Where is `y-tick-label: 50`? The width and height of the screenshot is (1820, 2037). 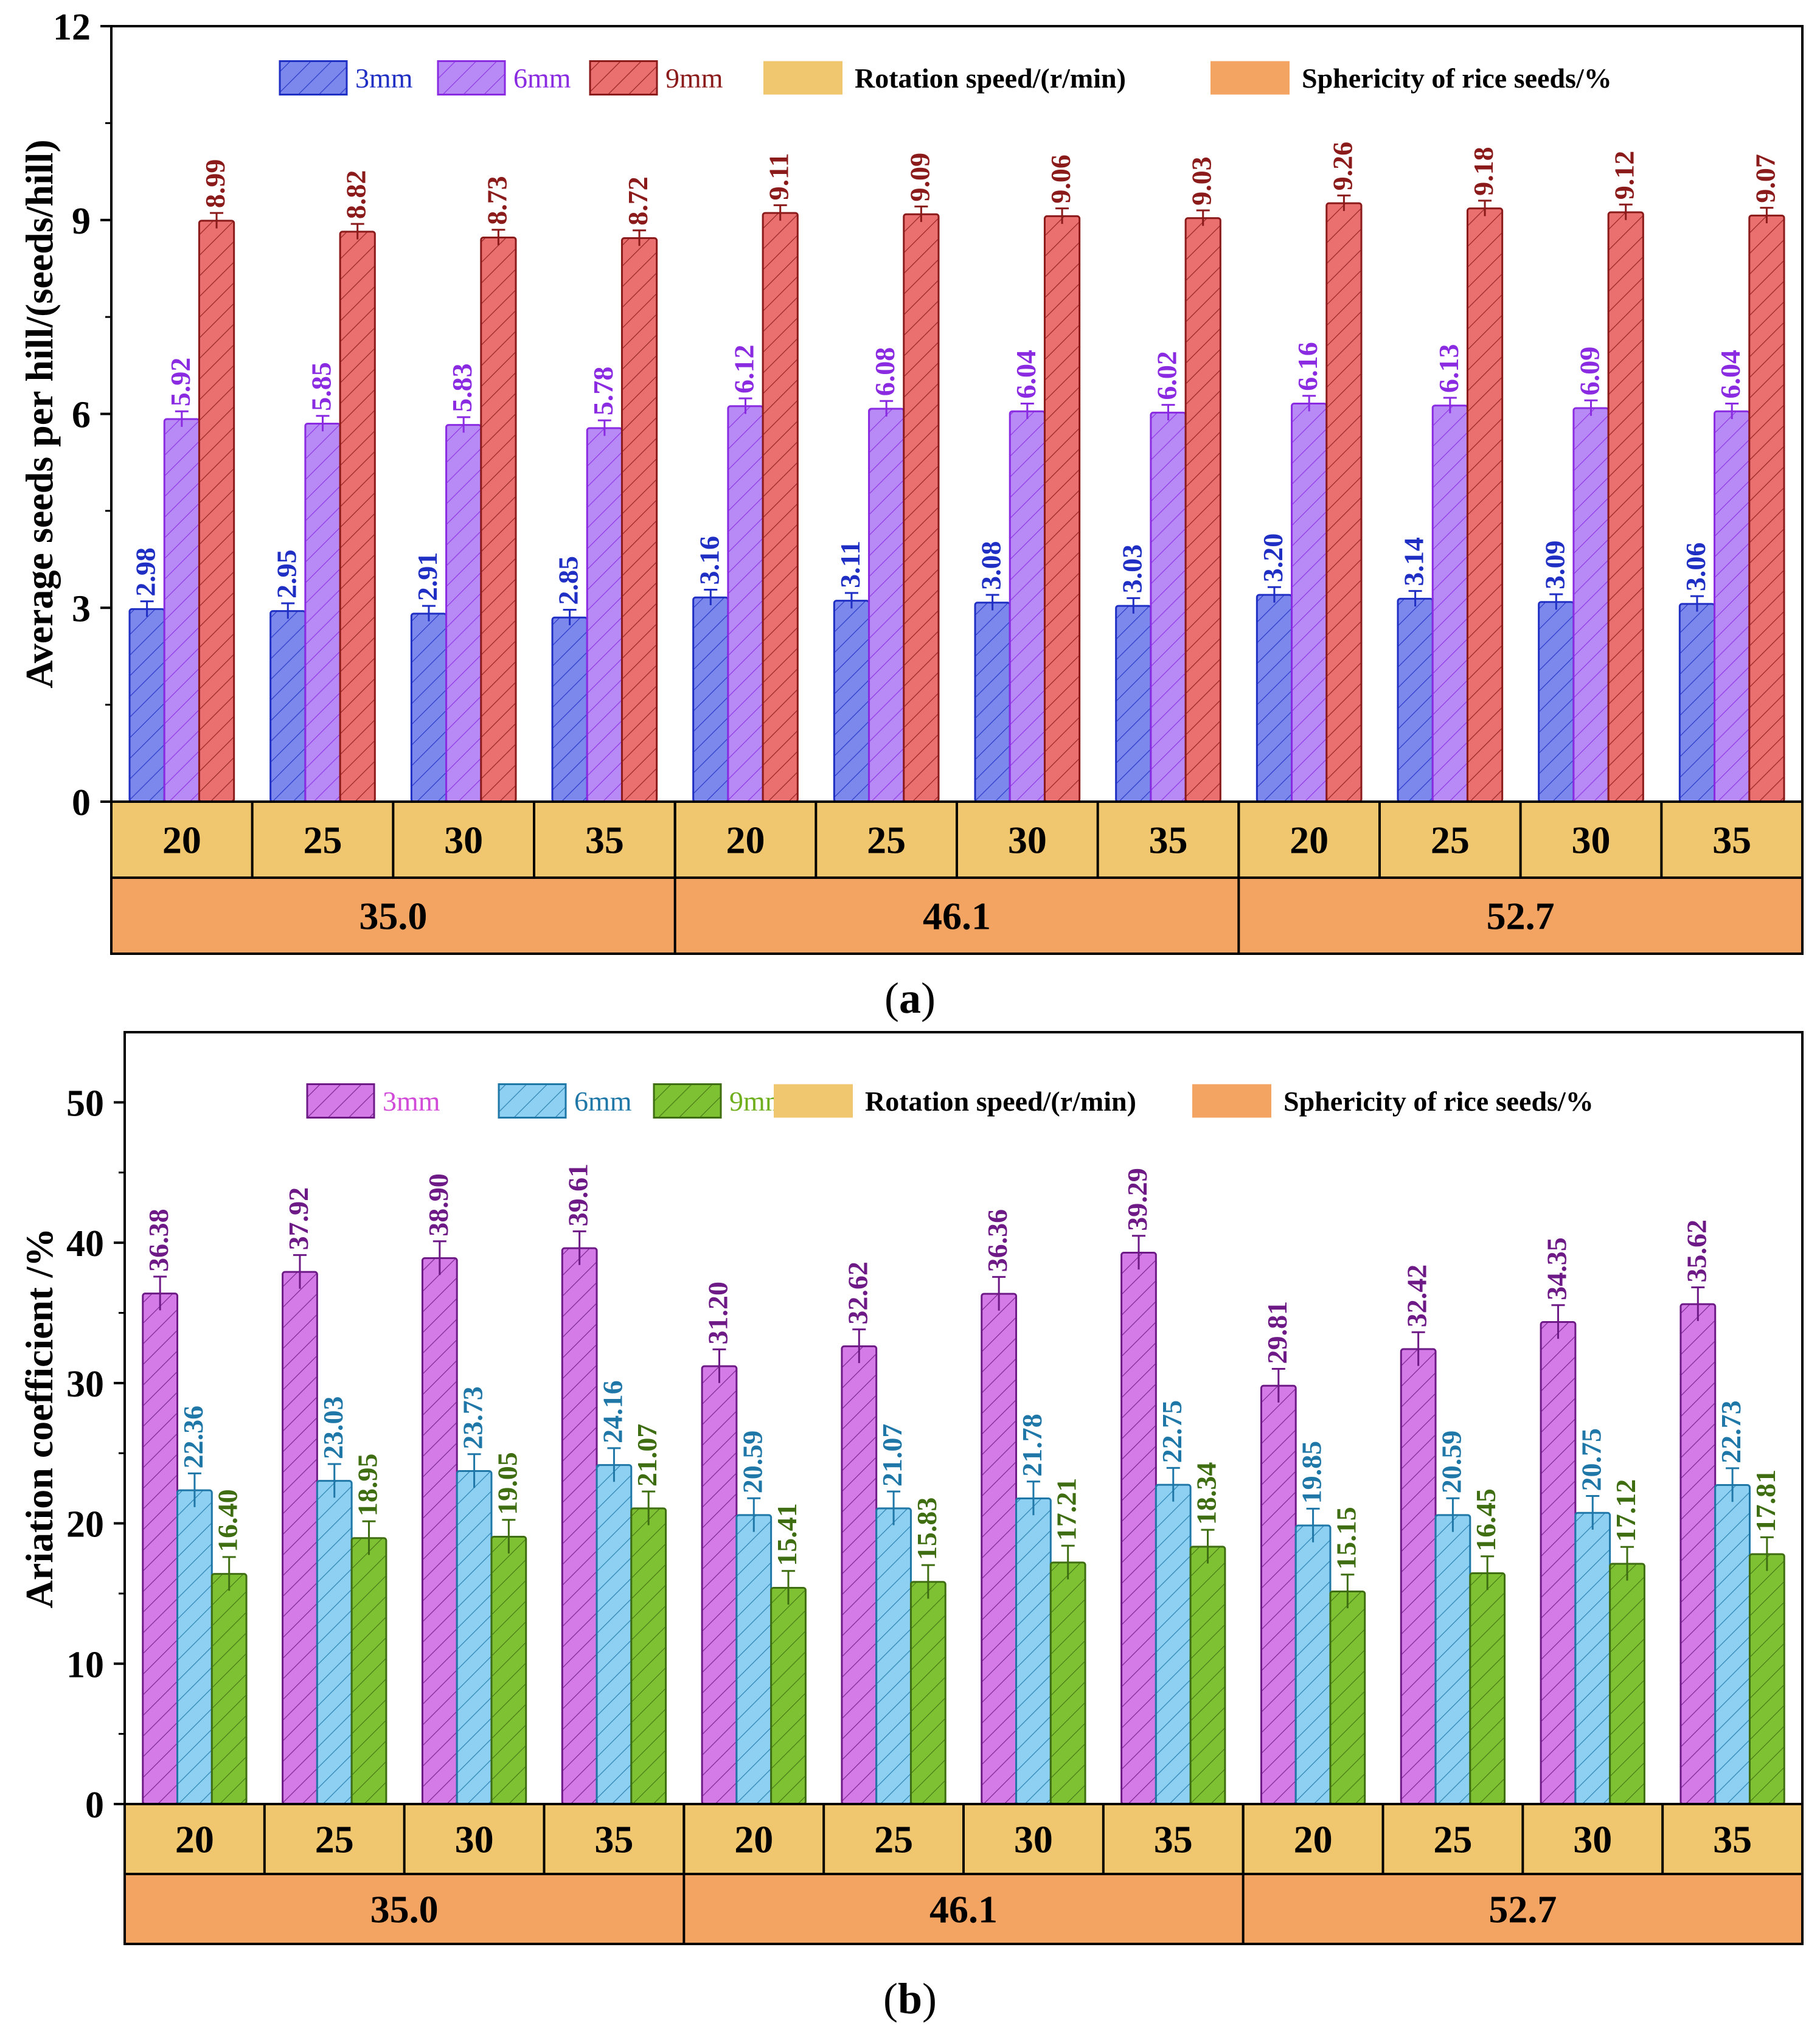 y-tick-label: 50 is located at coordinates (85, 1103).